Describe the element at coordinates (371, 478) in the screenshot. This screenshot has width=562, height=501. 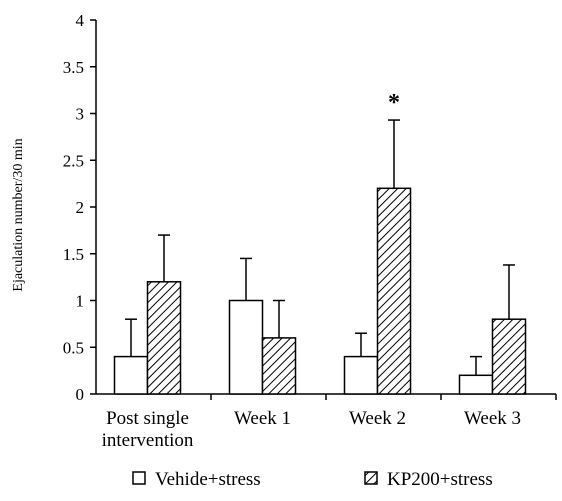
I see `legend-swatch-kp200-stress` at that location.